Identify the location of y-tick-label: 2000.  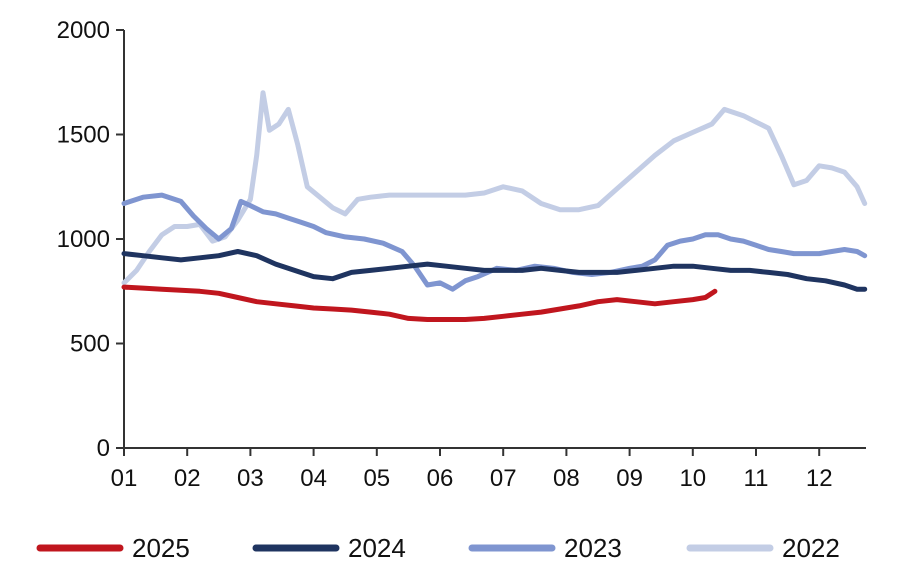
(83, 30).